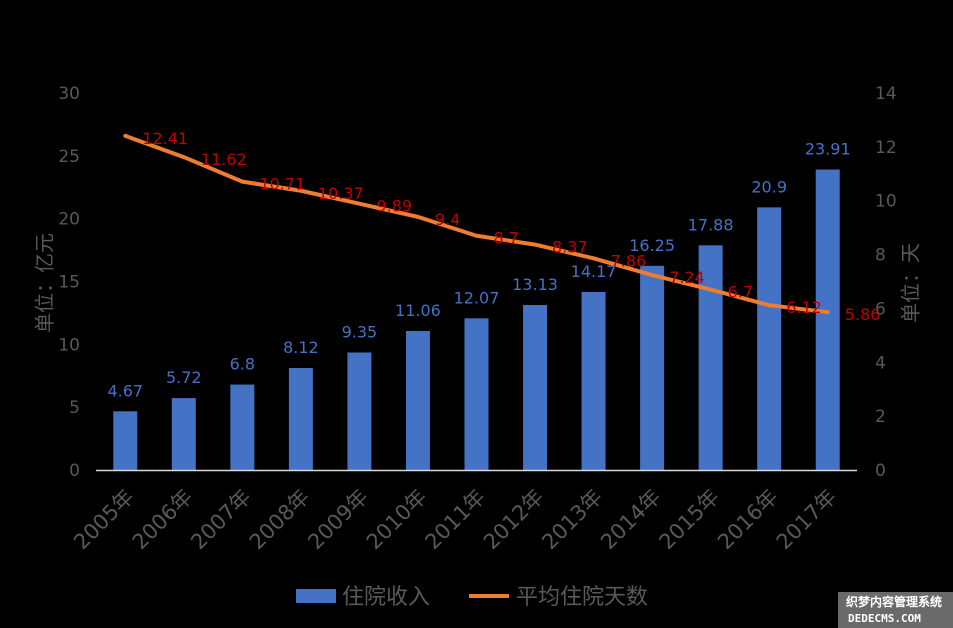 This screenshot has width=953, height=628. Describe the element at coordinates (69, 94) in the screenshot. I see `left-tick-label: 30` at that location.